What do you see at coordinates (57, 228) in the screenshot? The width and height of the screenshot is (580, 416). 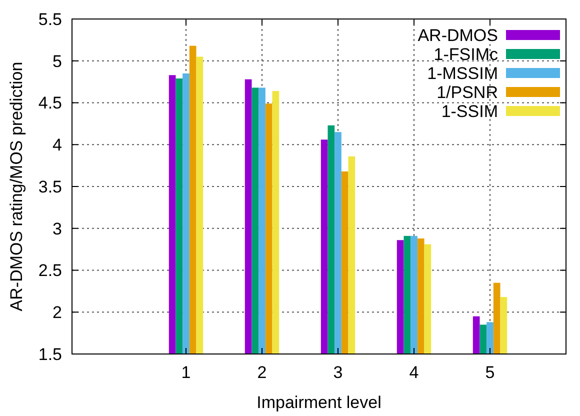 I see `y-tick-label: 3` at bounding box center [57, 228].